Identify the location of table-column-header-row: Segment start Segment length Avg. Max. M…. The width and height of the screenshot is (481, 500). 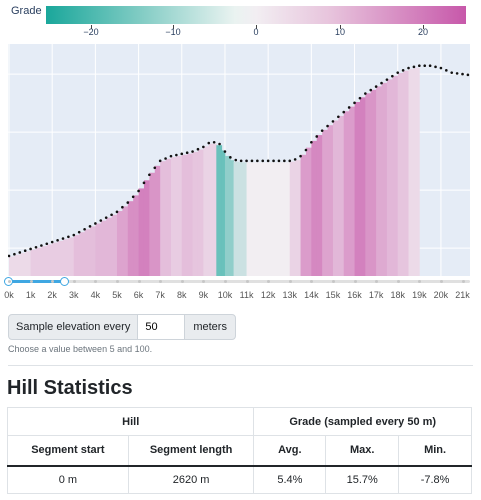
(239, 450).